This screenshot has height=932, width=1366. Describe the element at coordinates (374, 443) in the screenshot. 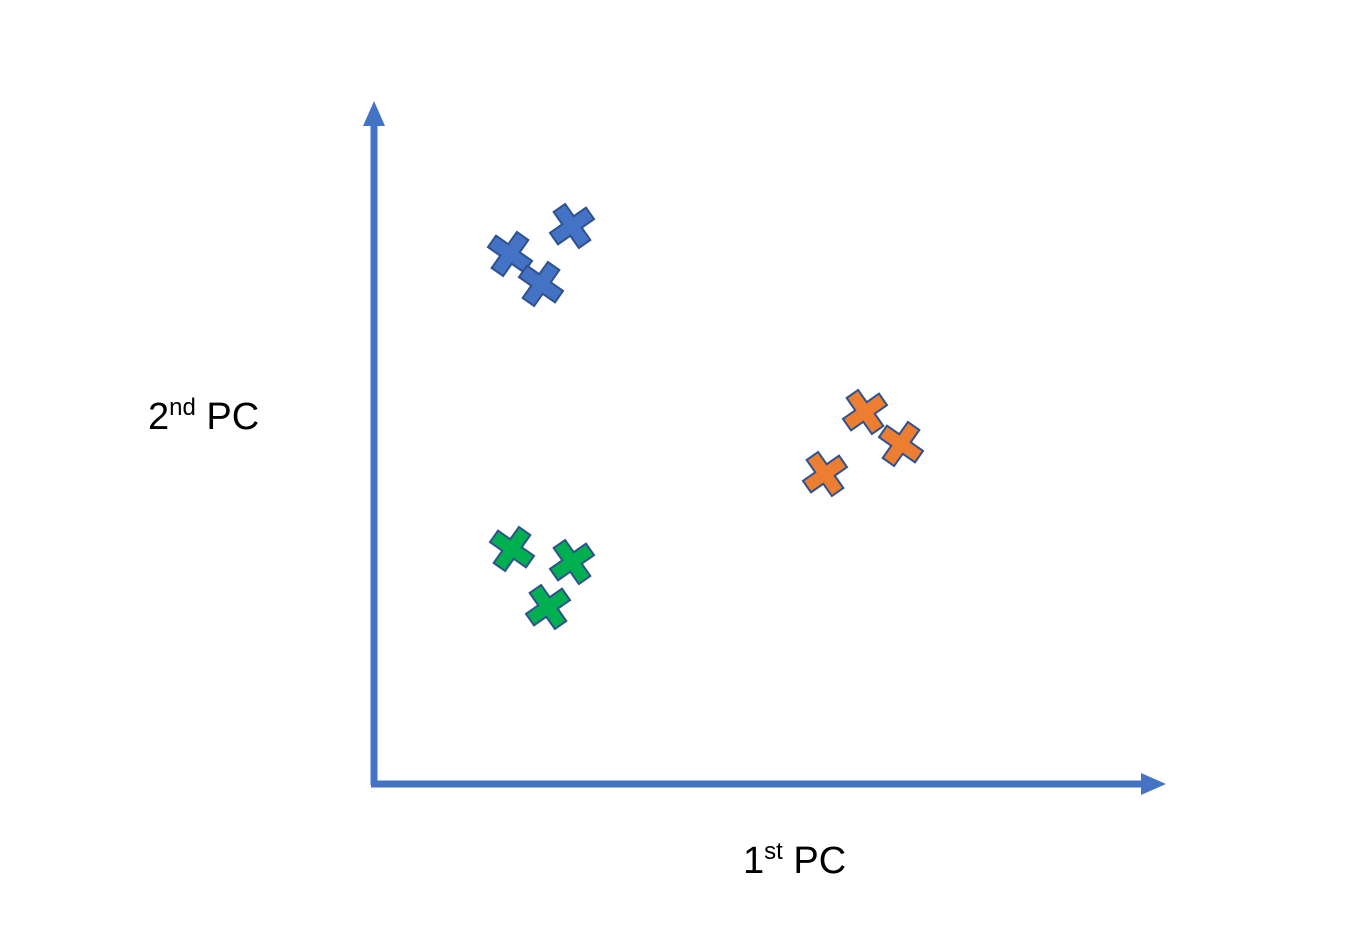

I see `y-axis` at that location.